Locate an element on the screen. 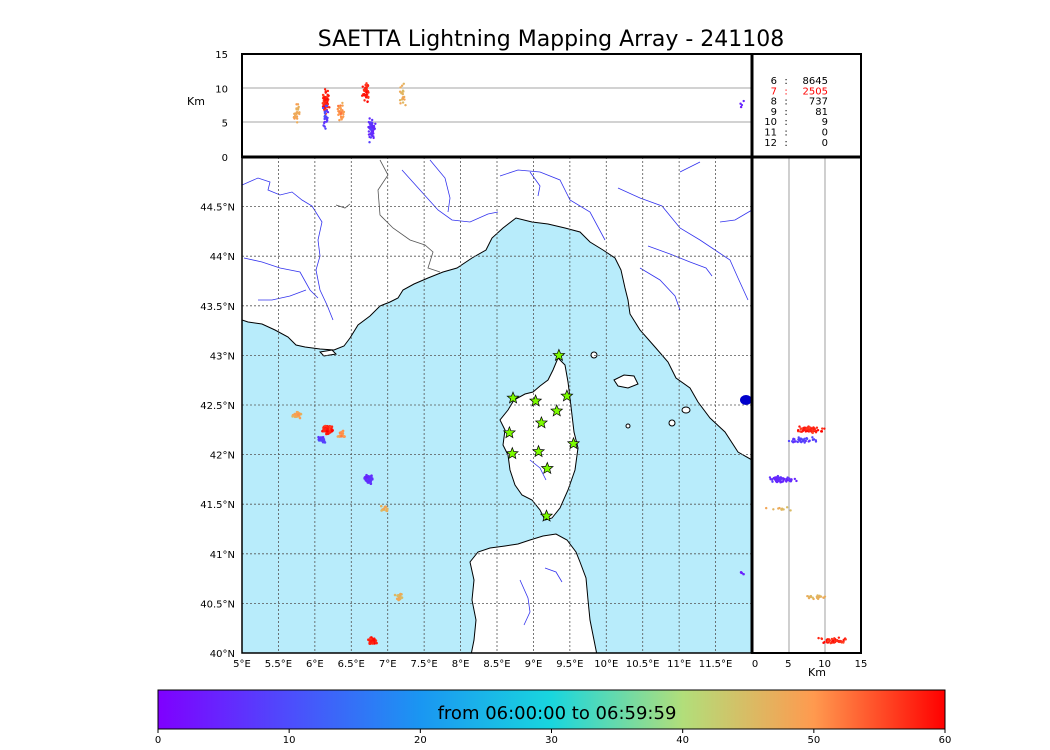 The image size is (1050, 750). map-y-tick-label: 43.5°N is located at coordinates (217, 307).